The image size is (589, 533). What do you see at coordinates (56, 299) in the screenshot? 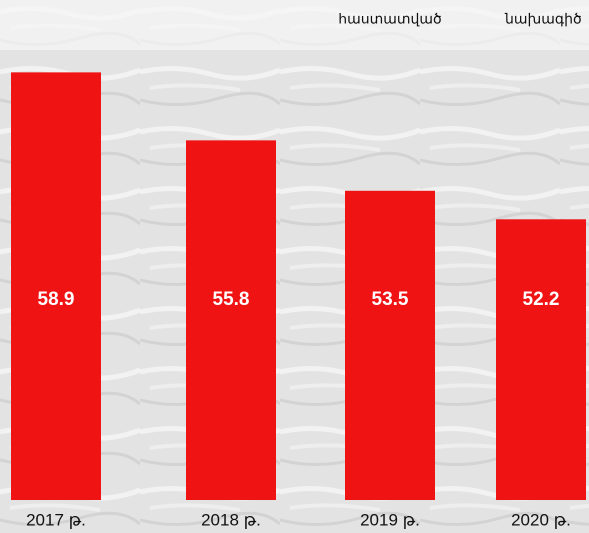
I see `value-label: 58.9` at bounding box center [56, 299].